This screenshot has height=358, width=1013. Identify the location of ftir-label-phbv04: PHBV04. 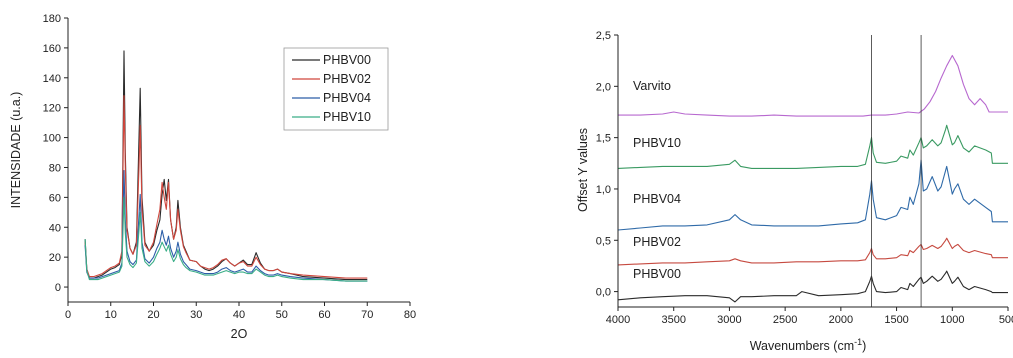
(657, 199).